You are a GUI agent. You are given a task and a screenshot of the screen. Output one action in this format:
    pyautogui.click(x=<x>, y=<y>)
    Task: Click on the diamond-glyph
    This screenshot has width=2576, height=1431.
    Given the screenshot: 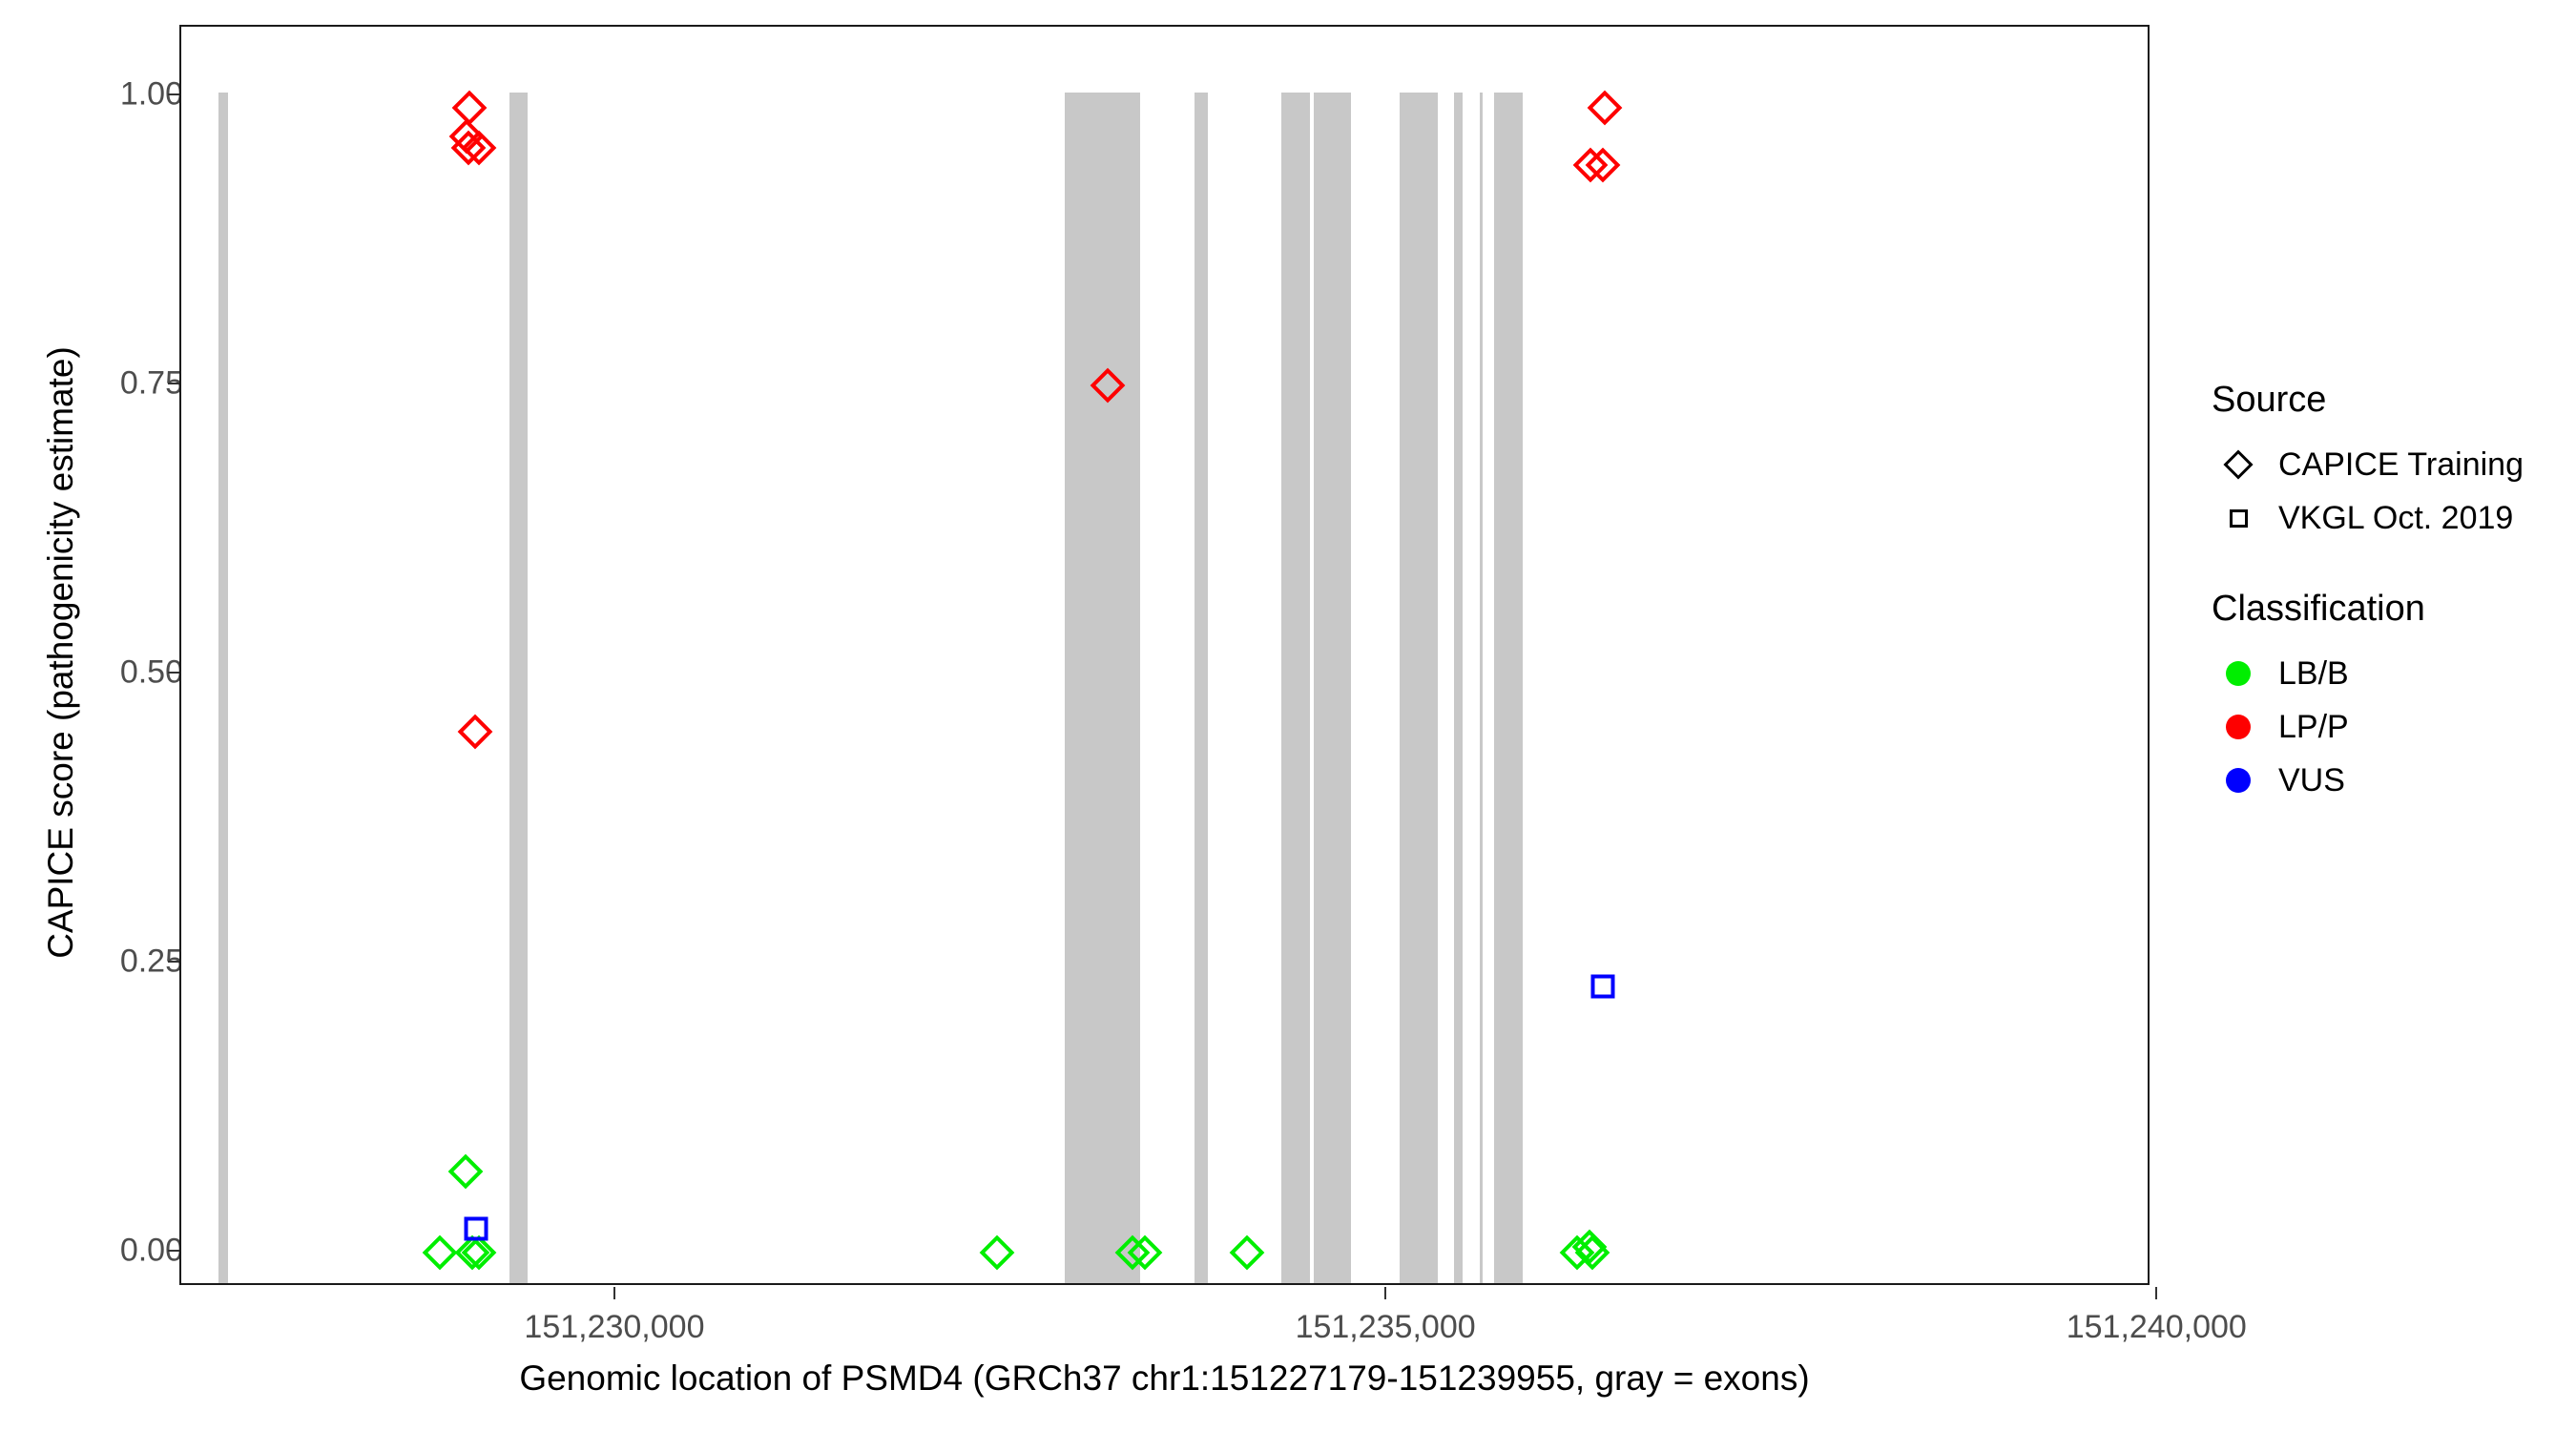 What is the action you would take?
    pyautogui.click(x=2238, y=465)
    